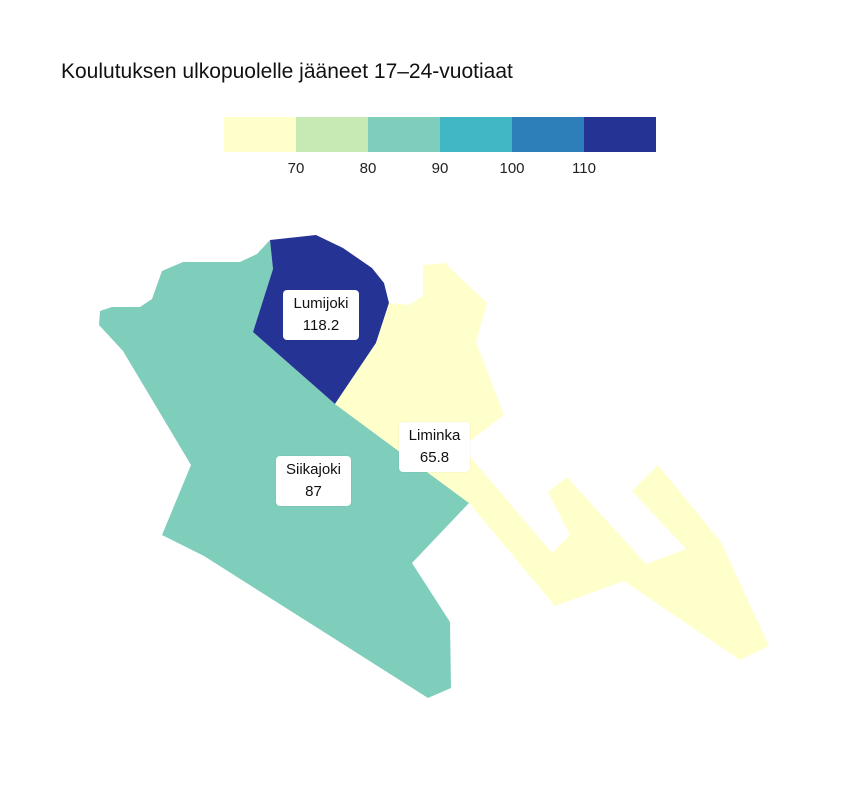 This screenshot has width=864, height=792. What do you see at coordinates (434, 447) in the screenshot?
I see `region-label-liminka: Liminka 65.8` at bounding box center [434, 447].